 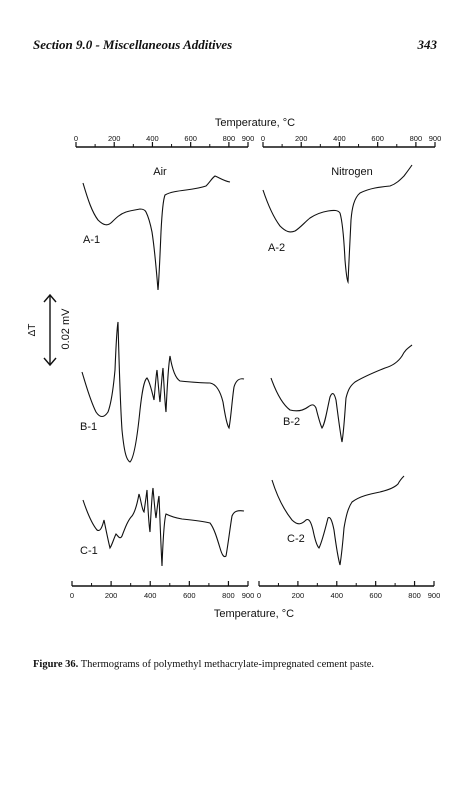 What do you see at coordinates (248, 595) in the screenshot?
I see `bottom-air-tick-label-900: 900` at bounding box center [248, 595].